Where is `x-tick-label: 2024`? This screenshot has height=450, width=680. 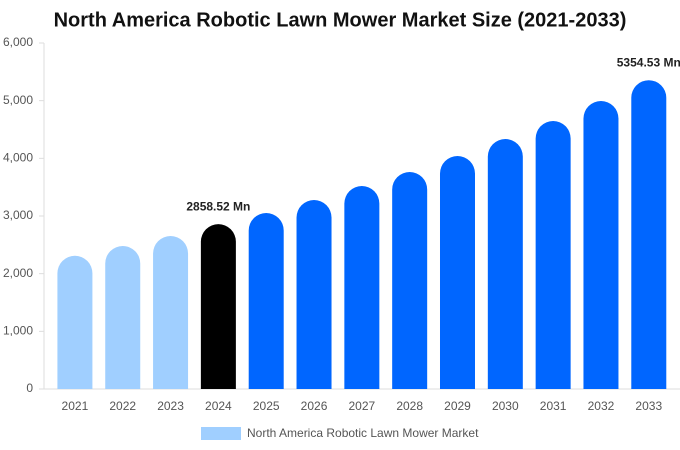 x-tick-label: 2024 is located at coordinates (218, 406).